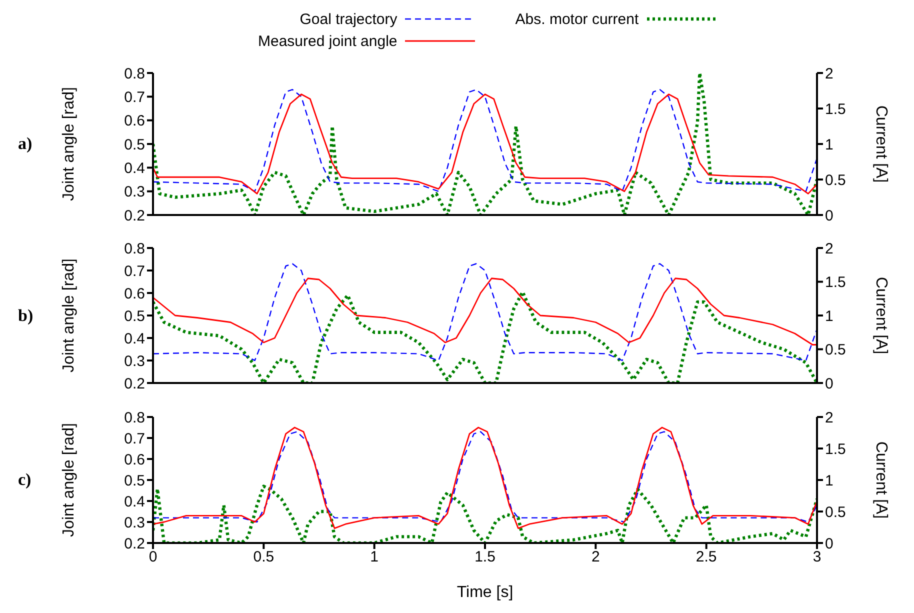 This screenshot has height=613, width=914. Describe the element at coordinates (26, 316) in the screenshot. I see `text: b)` at that location.